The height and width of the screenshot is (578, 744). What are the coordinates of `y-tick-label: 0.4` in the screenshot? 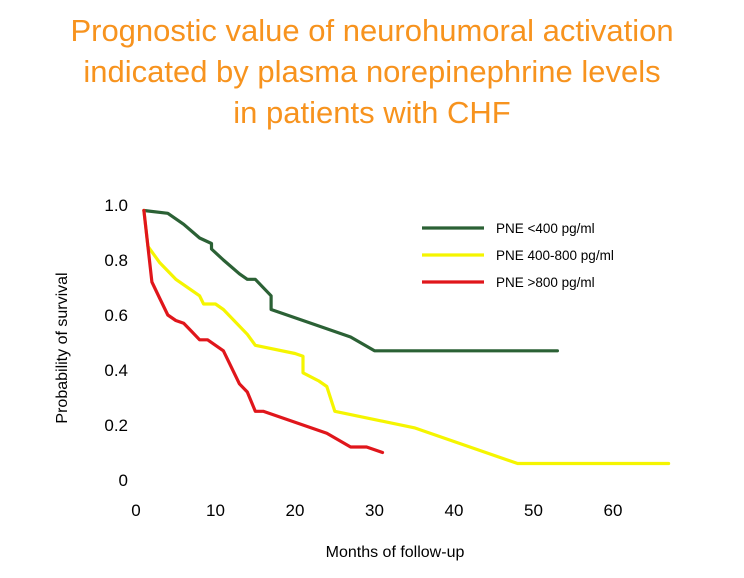 It's located at (116, 370).